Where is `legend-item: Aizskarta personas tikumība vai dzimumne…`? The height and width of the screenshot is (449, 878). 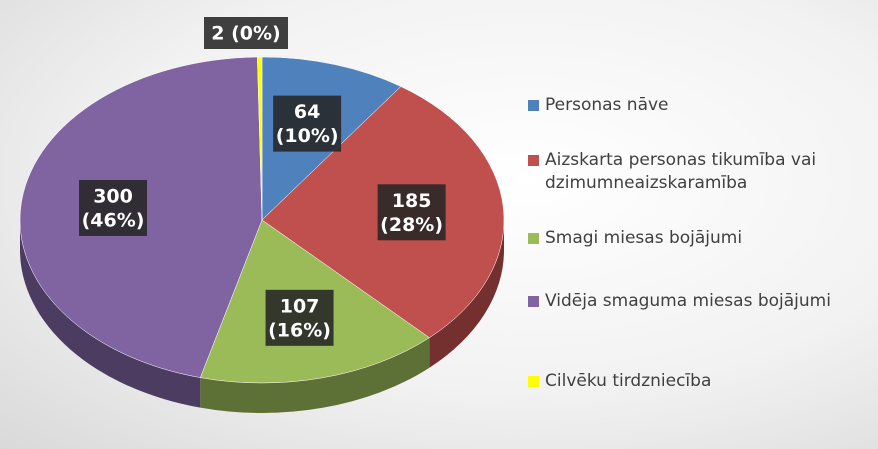
legend-item: Aizskarta personas tikumība vai dzimumne… is located at coordinates (696, 172).